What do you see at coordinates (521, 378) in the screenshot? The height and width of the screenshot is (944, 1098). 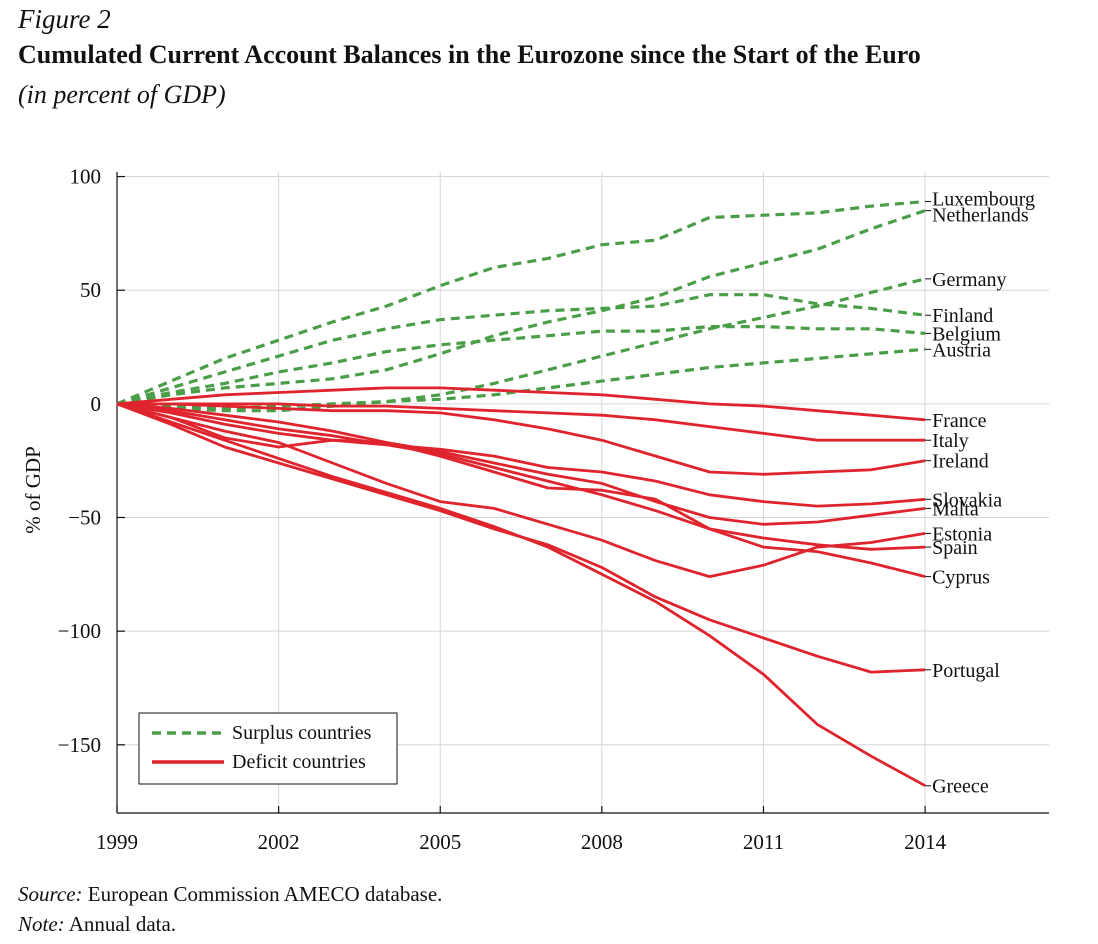 I see `series-line-austria` at bounding box center [521, 378].